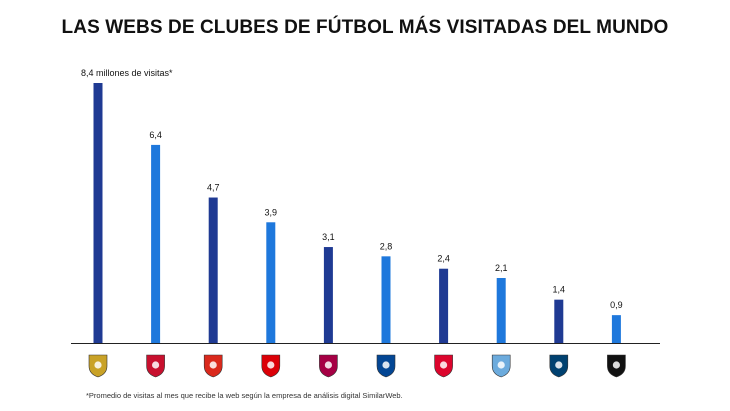 The width and height of the screenshot is (730, 411). I want to click on juventus-crest-icon, so click(616, 366).